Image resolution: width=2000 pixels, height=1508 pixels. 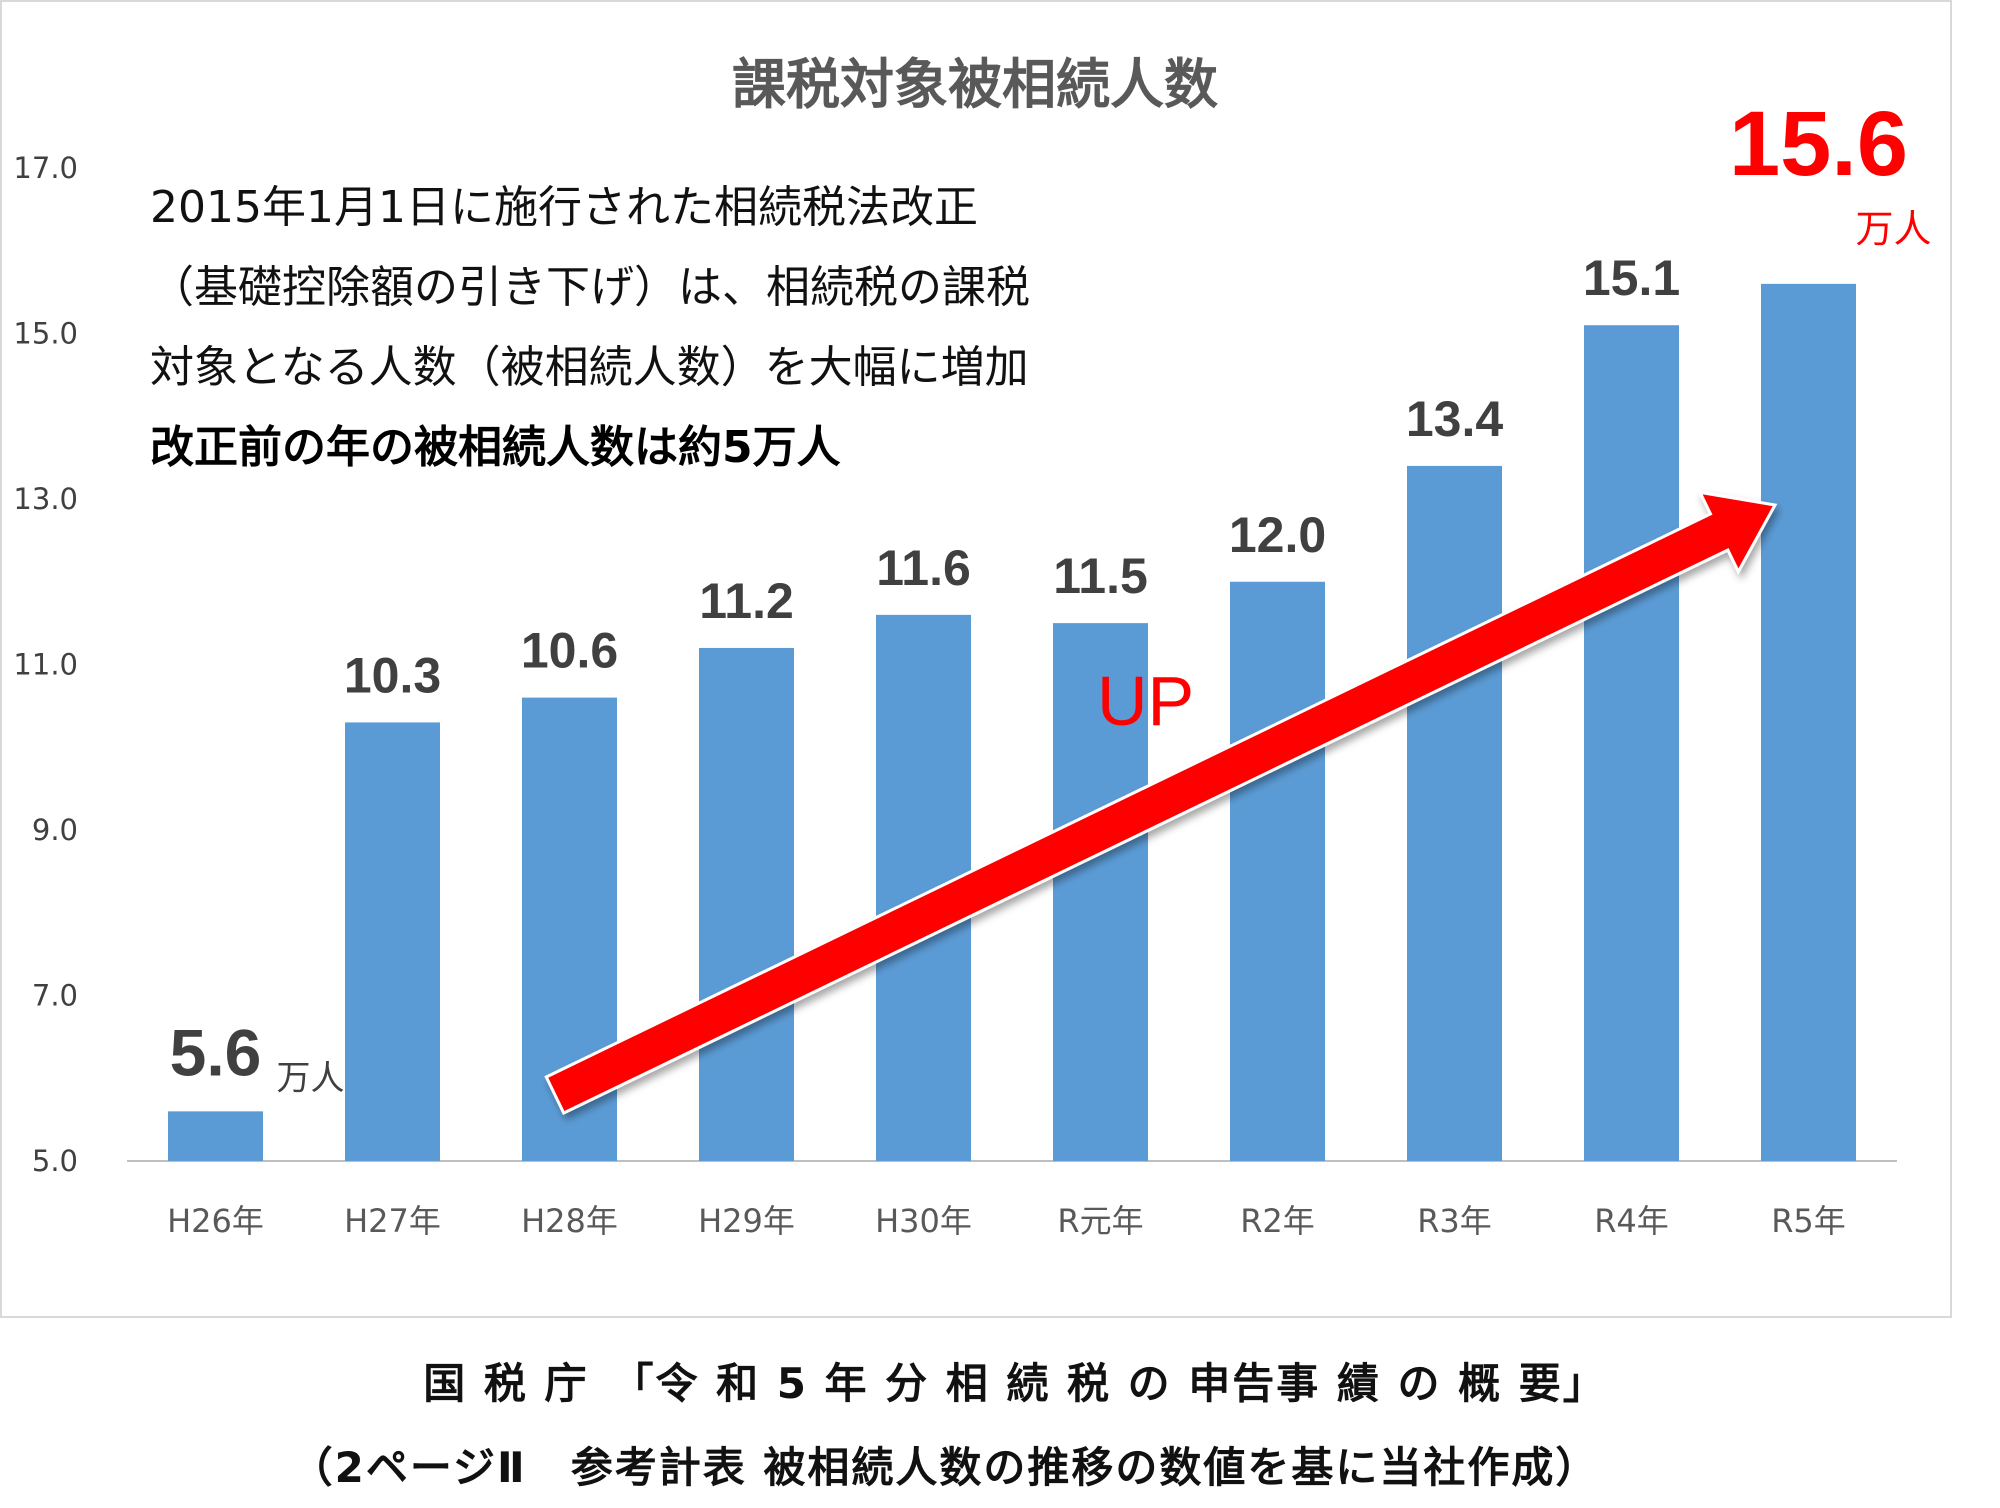 What do you see at coordinates (392, 675) in the screenshot?
I see `data-label: 10.3` at bounding box center [392, 675].